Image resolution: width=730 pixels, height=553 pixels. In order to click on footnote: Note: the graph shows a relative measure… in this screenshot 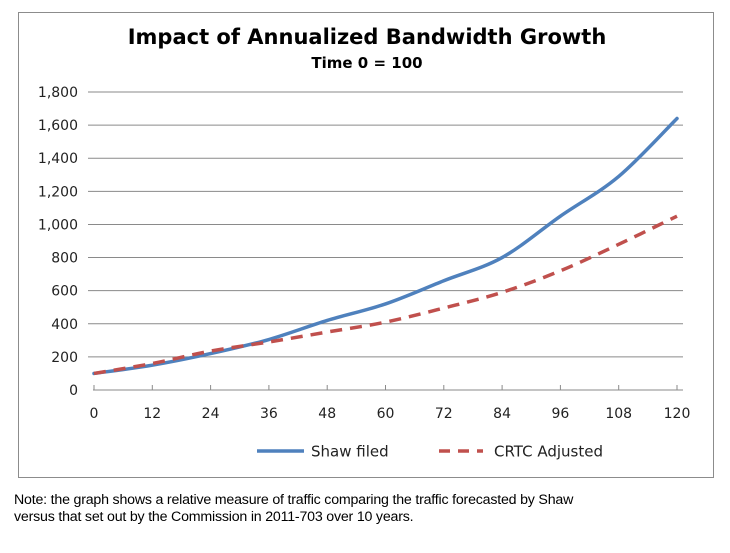, I will do `click(370, 509)`.